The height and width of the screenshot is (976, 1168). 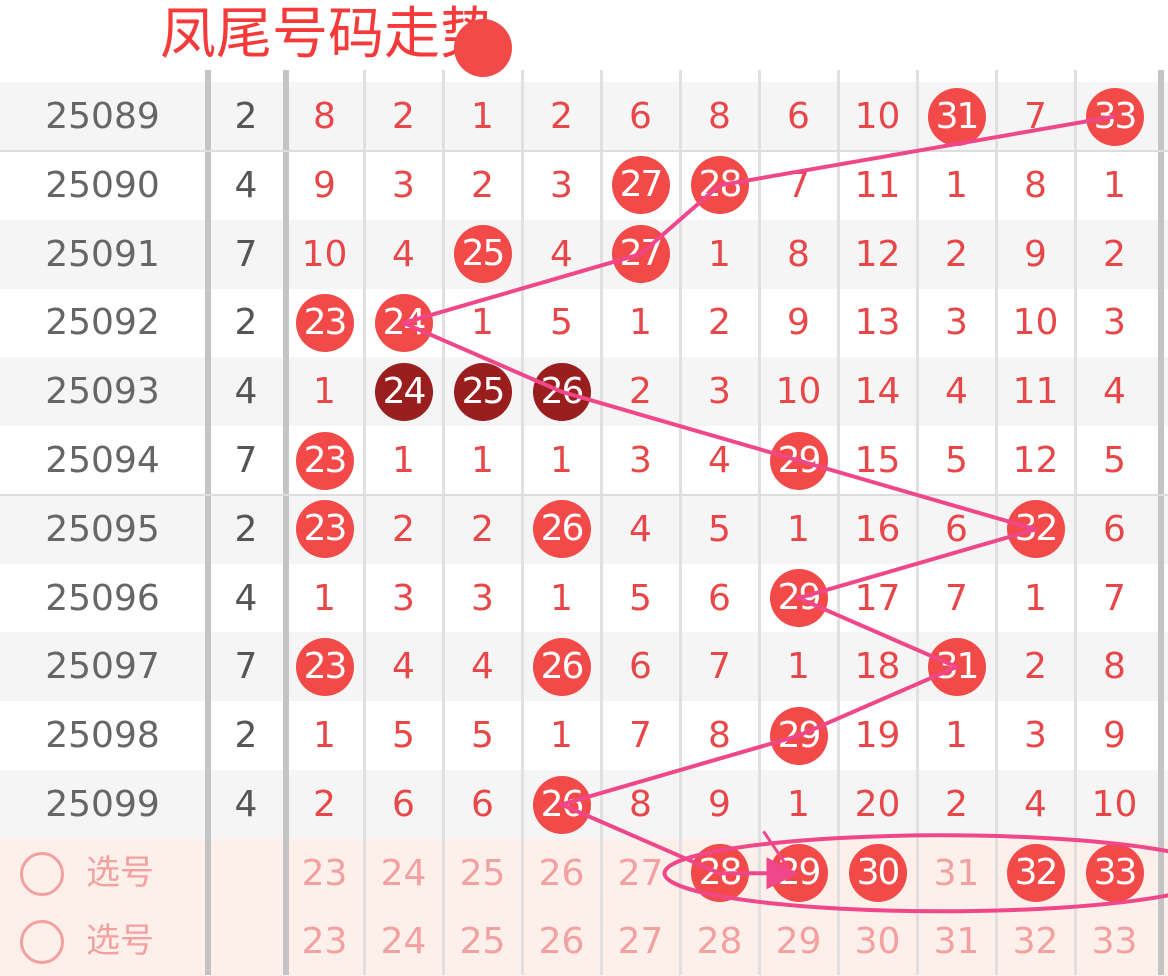 What do you see at coordinates (1035, 529) in the screenshot?
I see `table-cell: 32` at bounding box center [1035, 529].